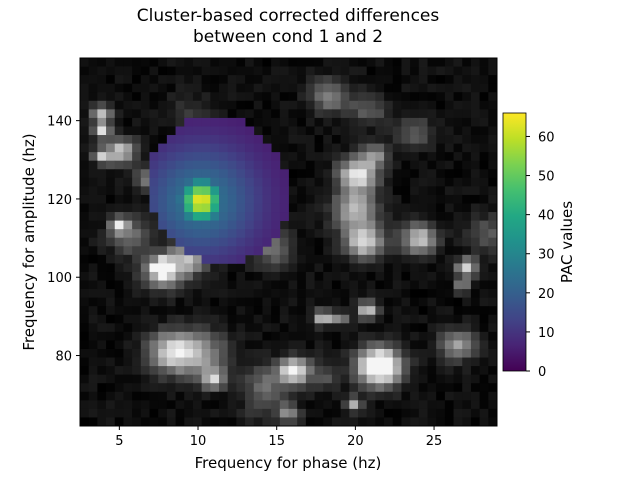 Image resolution: width=640 pixels, height=480 pixels. Describe the element at coordinates (355, 441) in the screenshot. I see `x-tick-label: 20` at that location.